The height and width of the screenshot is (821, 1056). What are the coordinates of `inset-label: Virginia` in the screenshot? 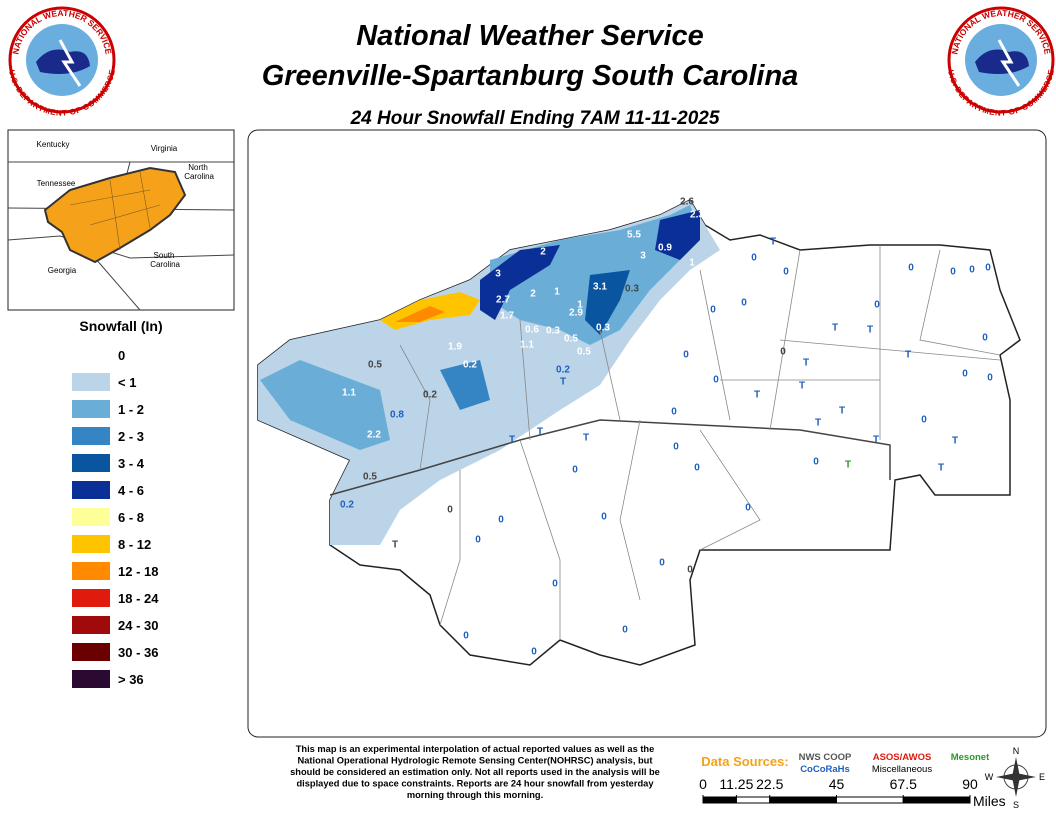 It's located at (164, 148).